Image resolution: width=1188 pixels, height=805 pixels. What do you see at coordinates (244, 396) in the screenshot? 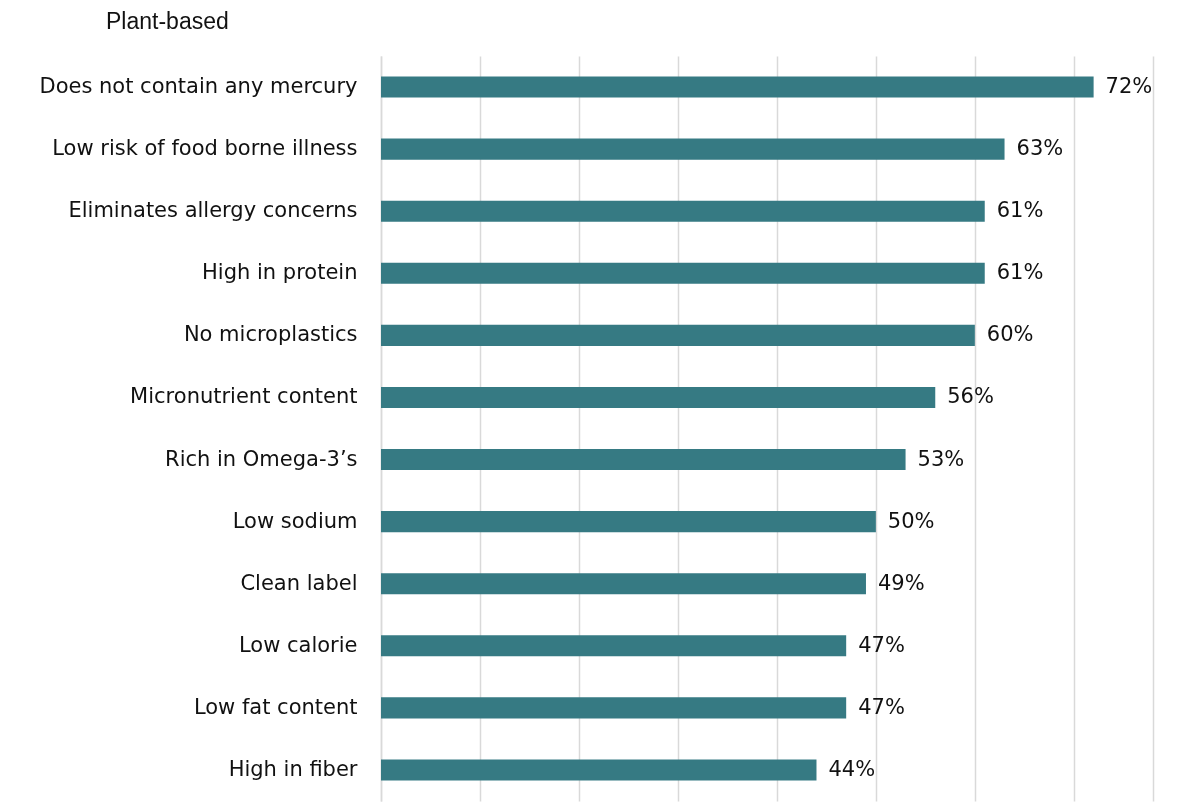
I see `y-tick-label: Micronutrient content` at bounding box center [244, 396].